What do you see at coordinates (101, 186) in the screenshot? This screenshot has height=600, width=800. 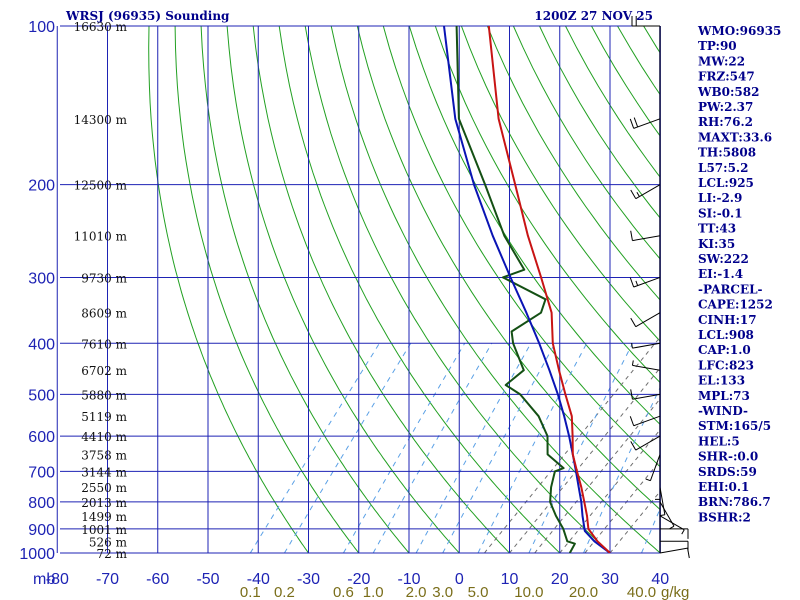 I see `height-label: 12500 m` at bounding box center [101, 186].